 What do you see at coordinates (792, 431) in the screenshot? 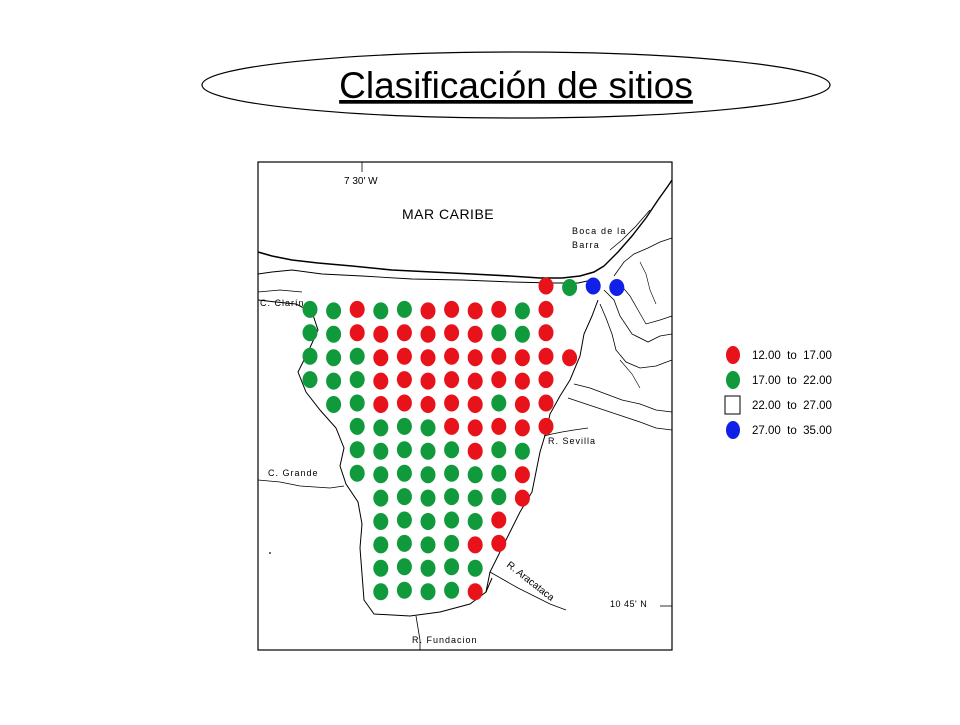
I see `legend-label-4: 27.00 to 35.00` at bounding box center [792, 431].